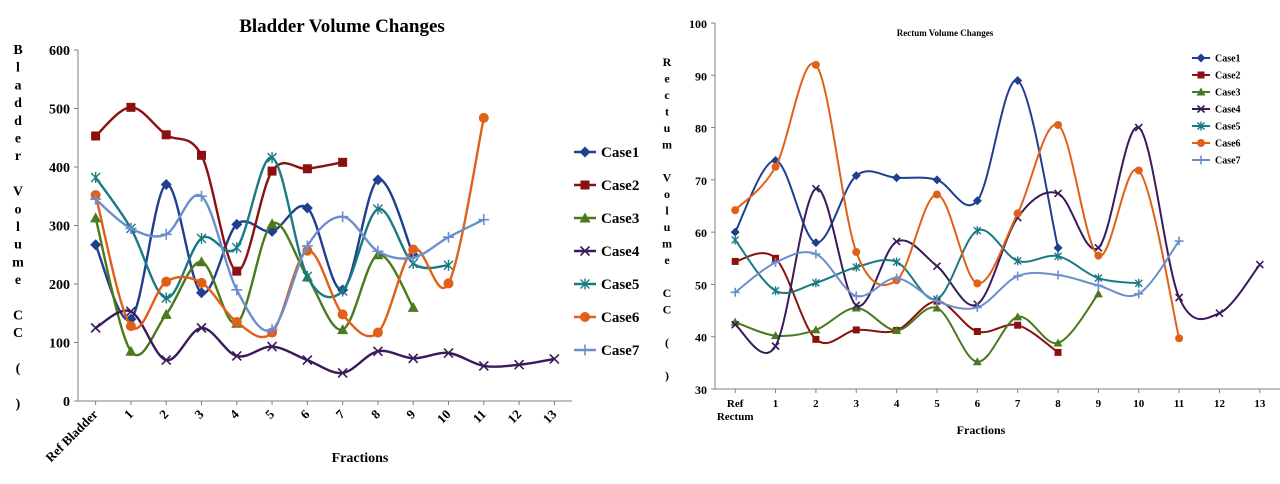 The image size is (1280, 484). I want to click on bladder-legend-label: Case2, so click(620, 186).